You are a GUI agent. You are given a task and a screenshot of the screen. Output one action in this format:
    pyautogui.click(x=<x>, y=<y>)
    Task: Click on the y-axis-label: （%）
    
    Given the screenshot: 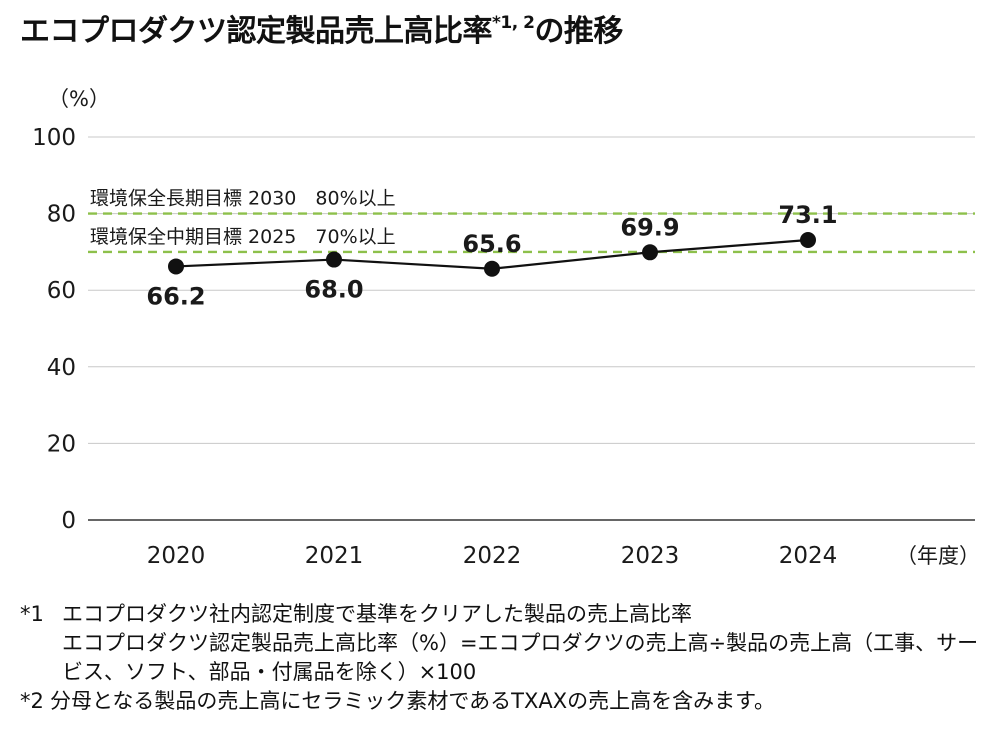 What is the action you would take?
    pyautogui.click(x=79, y=99)
    